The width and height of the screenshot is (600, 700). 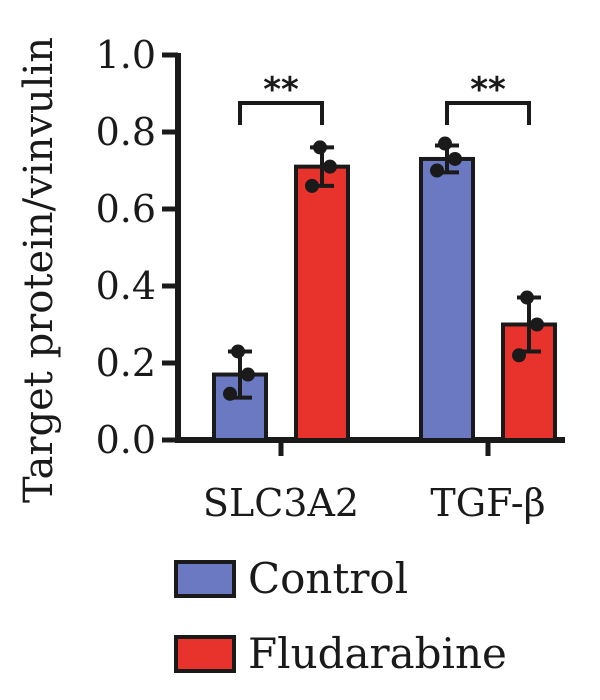 What do you see at coordinates (126, 209) in the screenshot?
I see `y-tick-label: 0.6` at bounding box center [126, 209].